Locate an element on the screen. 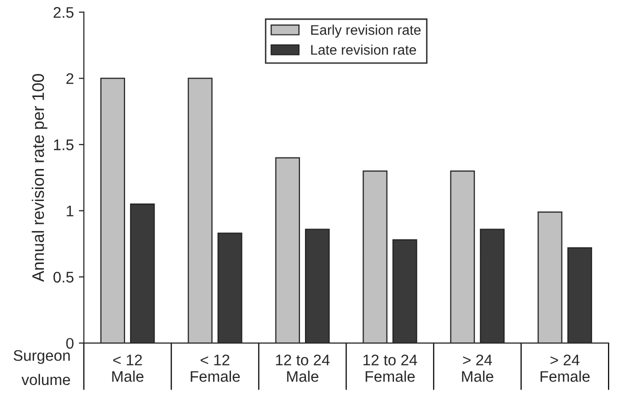 The height and width of the screenshot is (406, 621). y-tick-label: 0 is located at coordinates (70, 343).